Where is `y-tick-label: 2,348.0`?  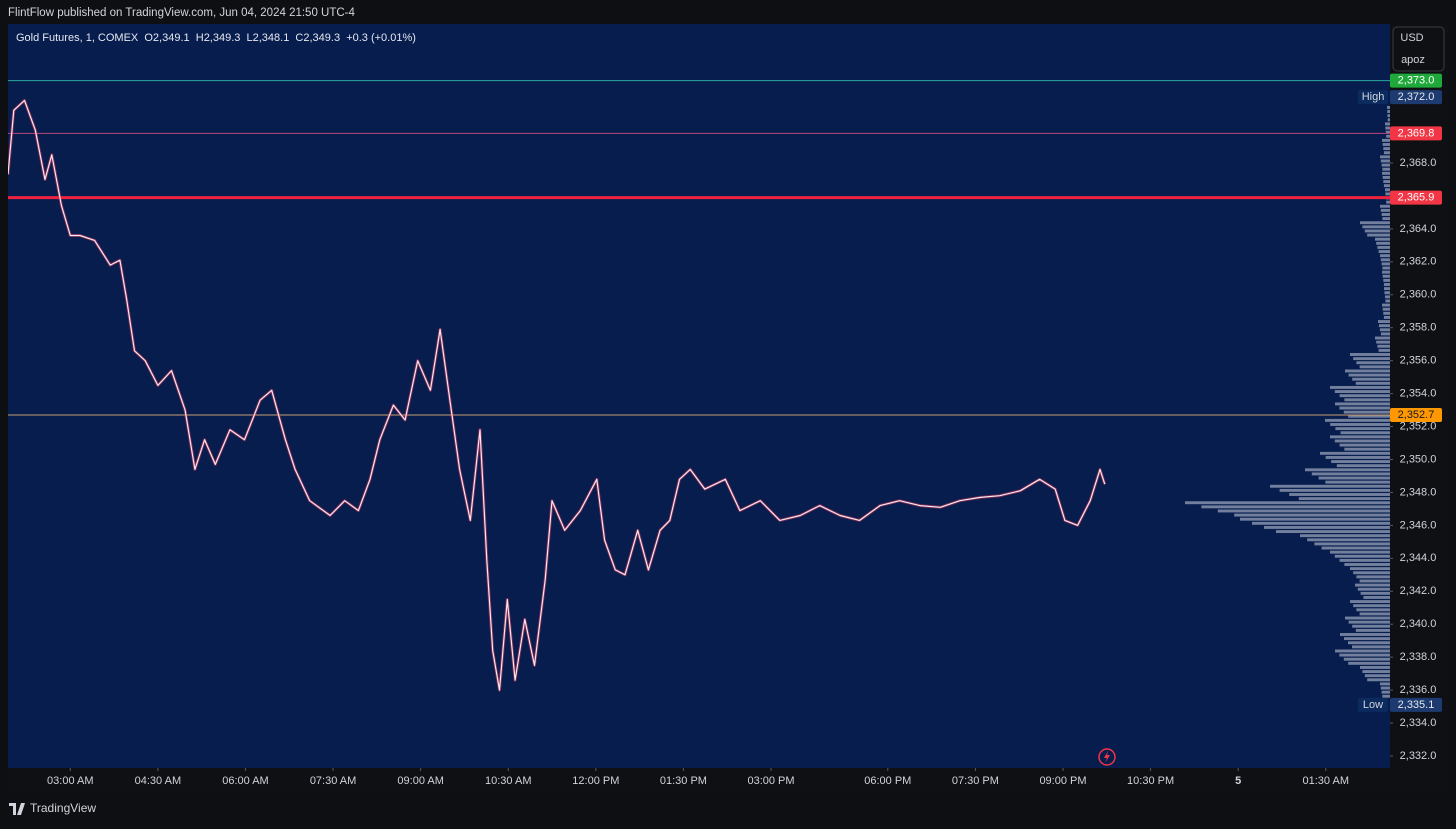
y-tick-label: 2,348.0 is located at coordinates (1418, 492).